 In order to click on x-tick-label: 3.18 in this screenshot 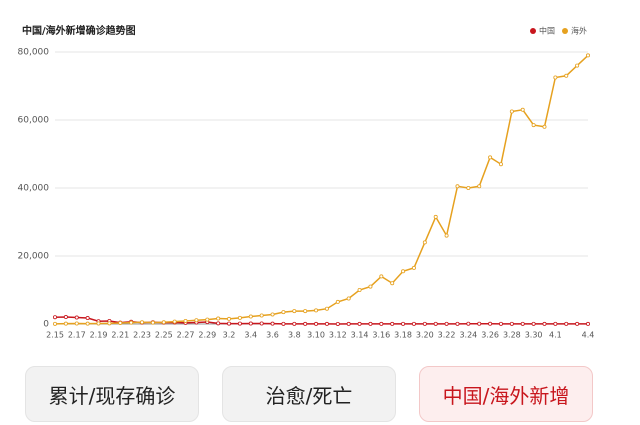, I will do `click(403, 335)`.